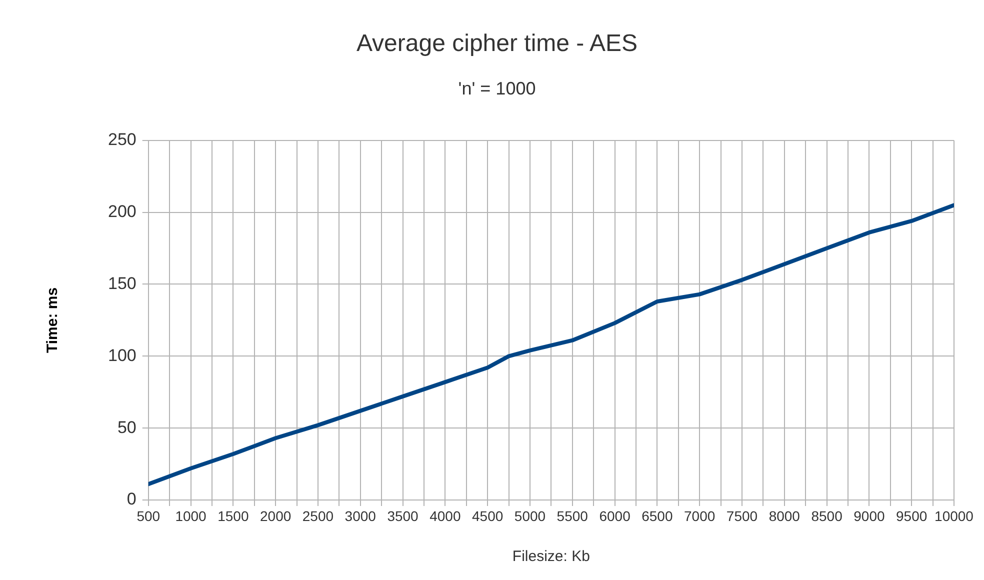  I want to click on x-tick-label: 8000, so click(784, 516).